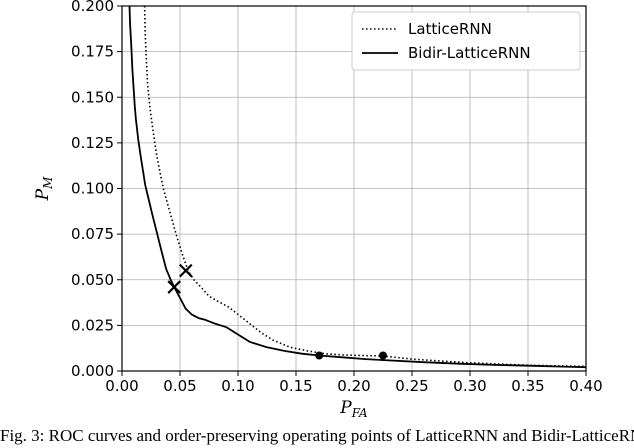  What do you see at coordinates (92, 7) in the screenshot?
I see `y-tick-label: 0.200` at bounding box center [92, 7].